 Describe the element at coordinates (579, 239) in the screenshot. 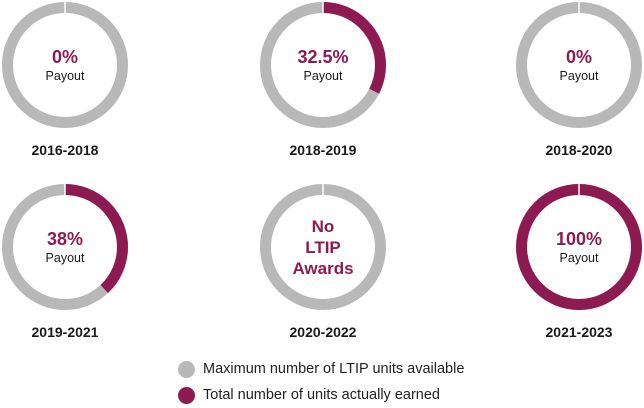

I see `donut-center-value: 100%` at that location.